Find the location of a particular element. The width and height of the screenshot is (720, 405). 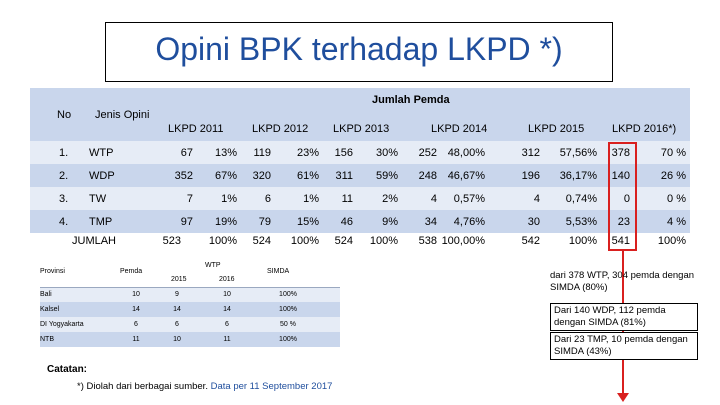

cell-count: 30 is located at coordinates (533, 222).